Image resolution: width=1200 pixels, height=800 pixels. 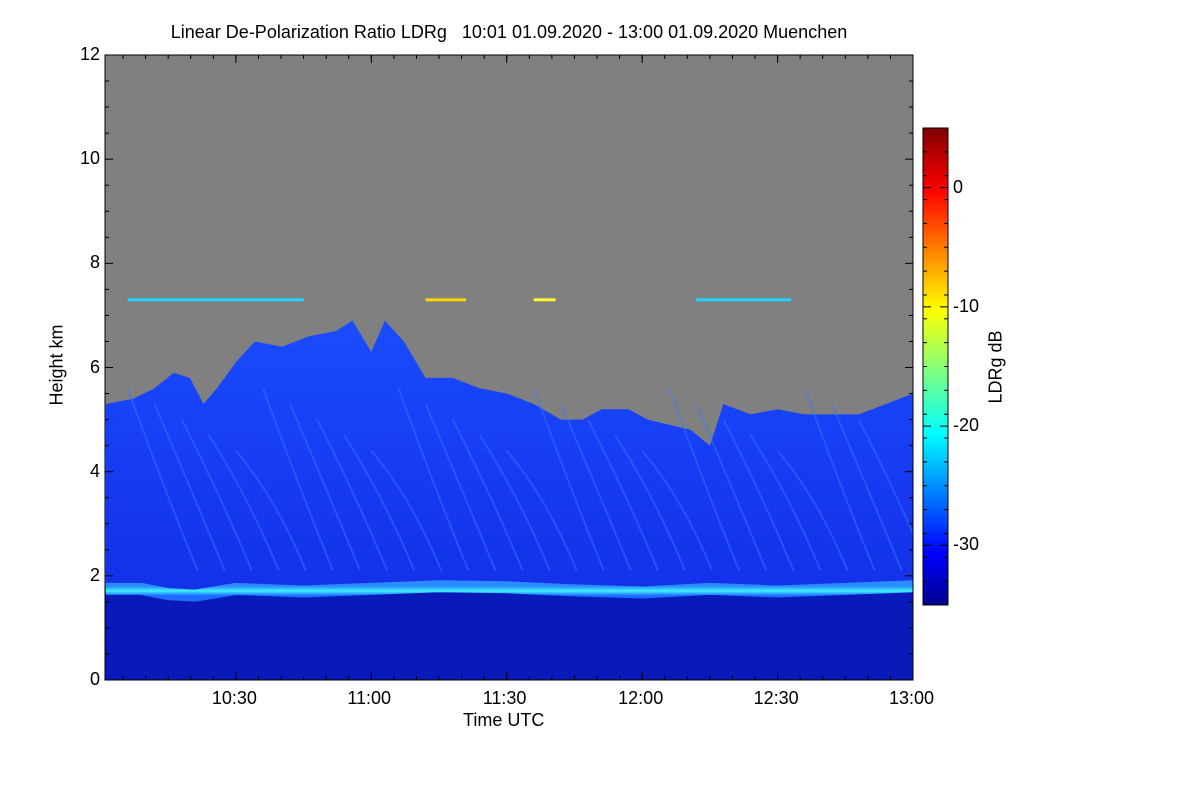 What do you see at coordinates (94, 470) in the screenshot?
I see `y-tick-label: 4` at bounding box center [94, 470].